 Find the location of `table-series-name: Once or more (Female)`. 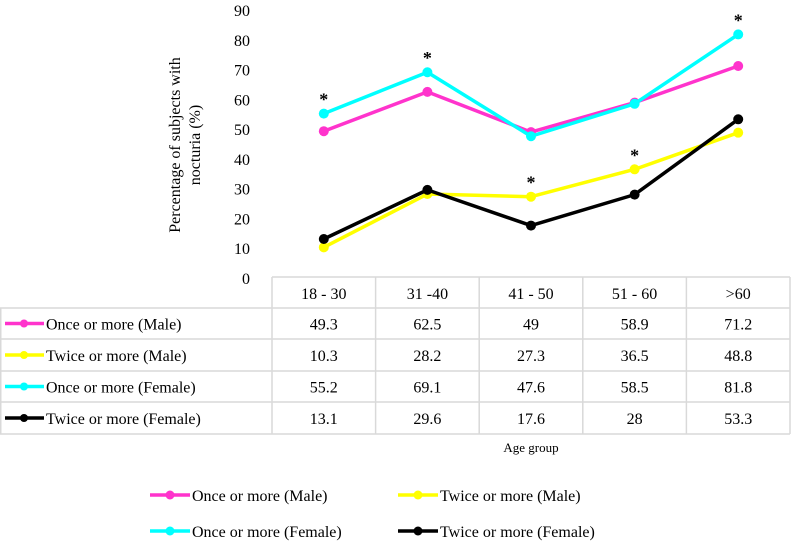

table-series-name: Once or more (Female) is located at coordinates (121, 388).